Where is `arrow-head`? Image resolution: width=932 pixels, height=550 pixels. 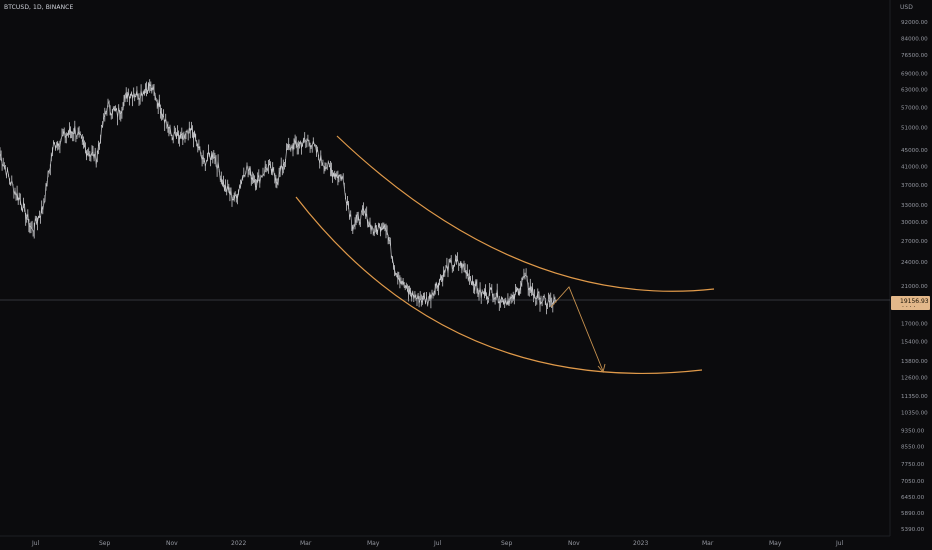
arrow-head is located at coordinates (601, 368).